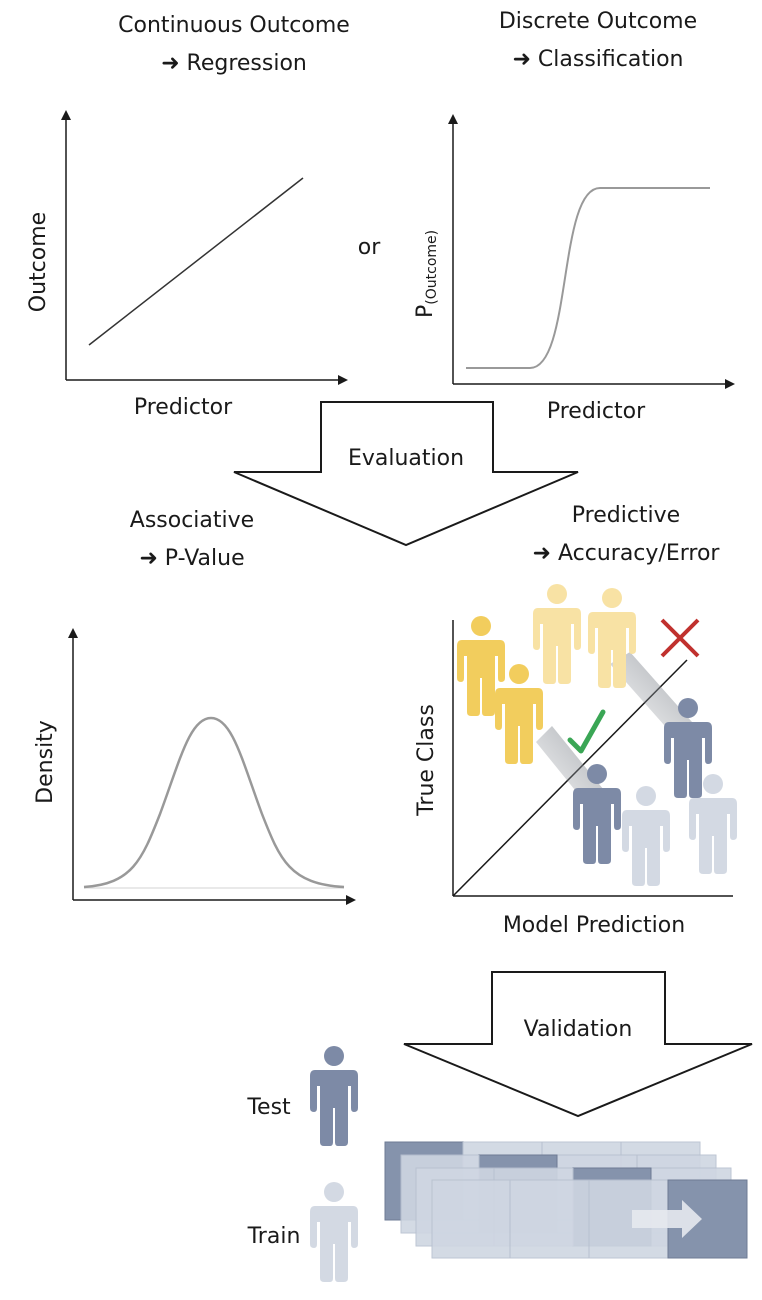 The image size is (762, 1300). What do you see at coordinates (426, 760) in the screenshot?
I see `predictive-y-label: True Class` at bounding box center [426, 760].